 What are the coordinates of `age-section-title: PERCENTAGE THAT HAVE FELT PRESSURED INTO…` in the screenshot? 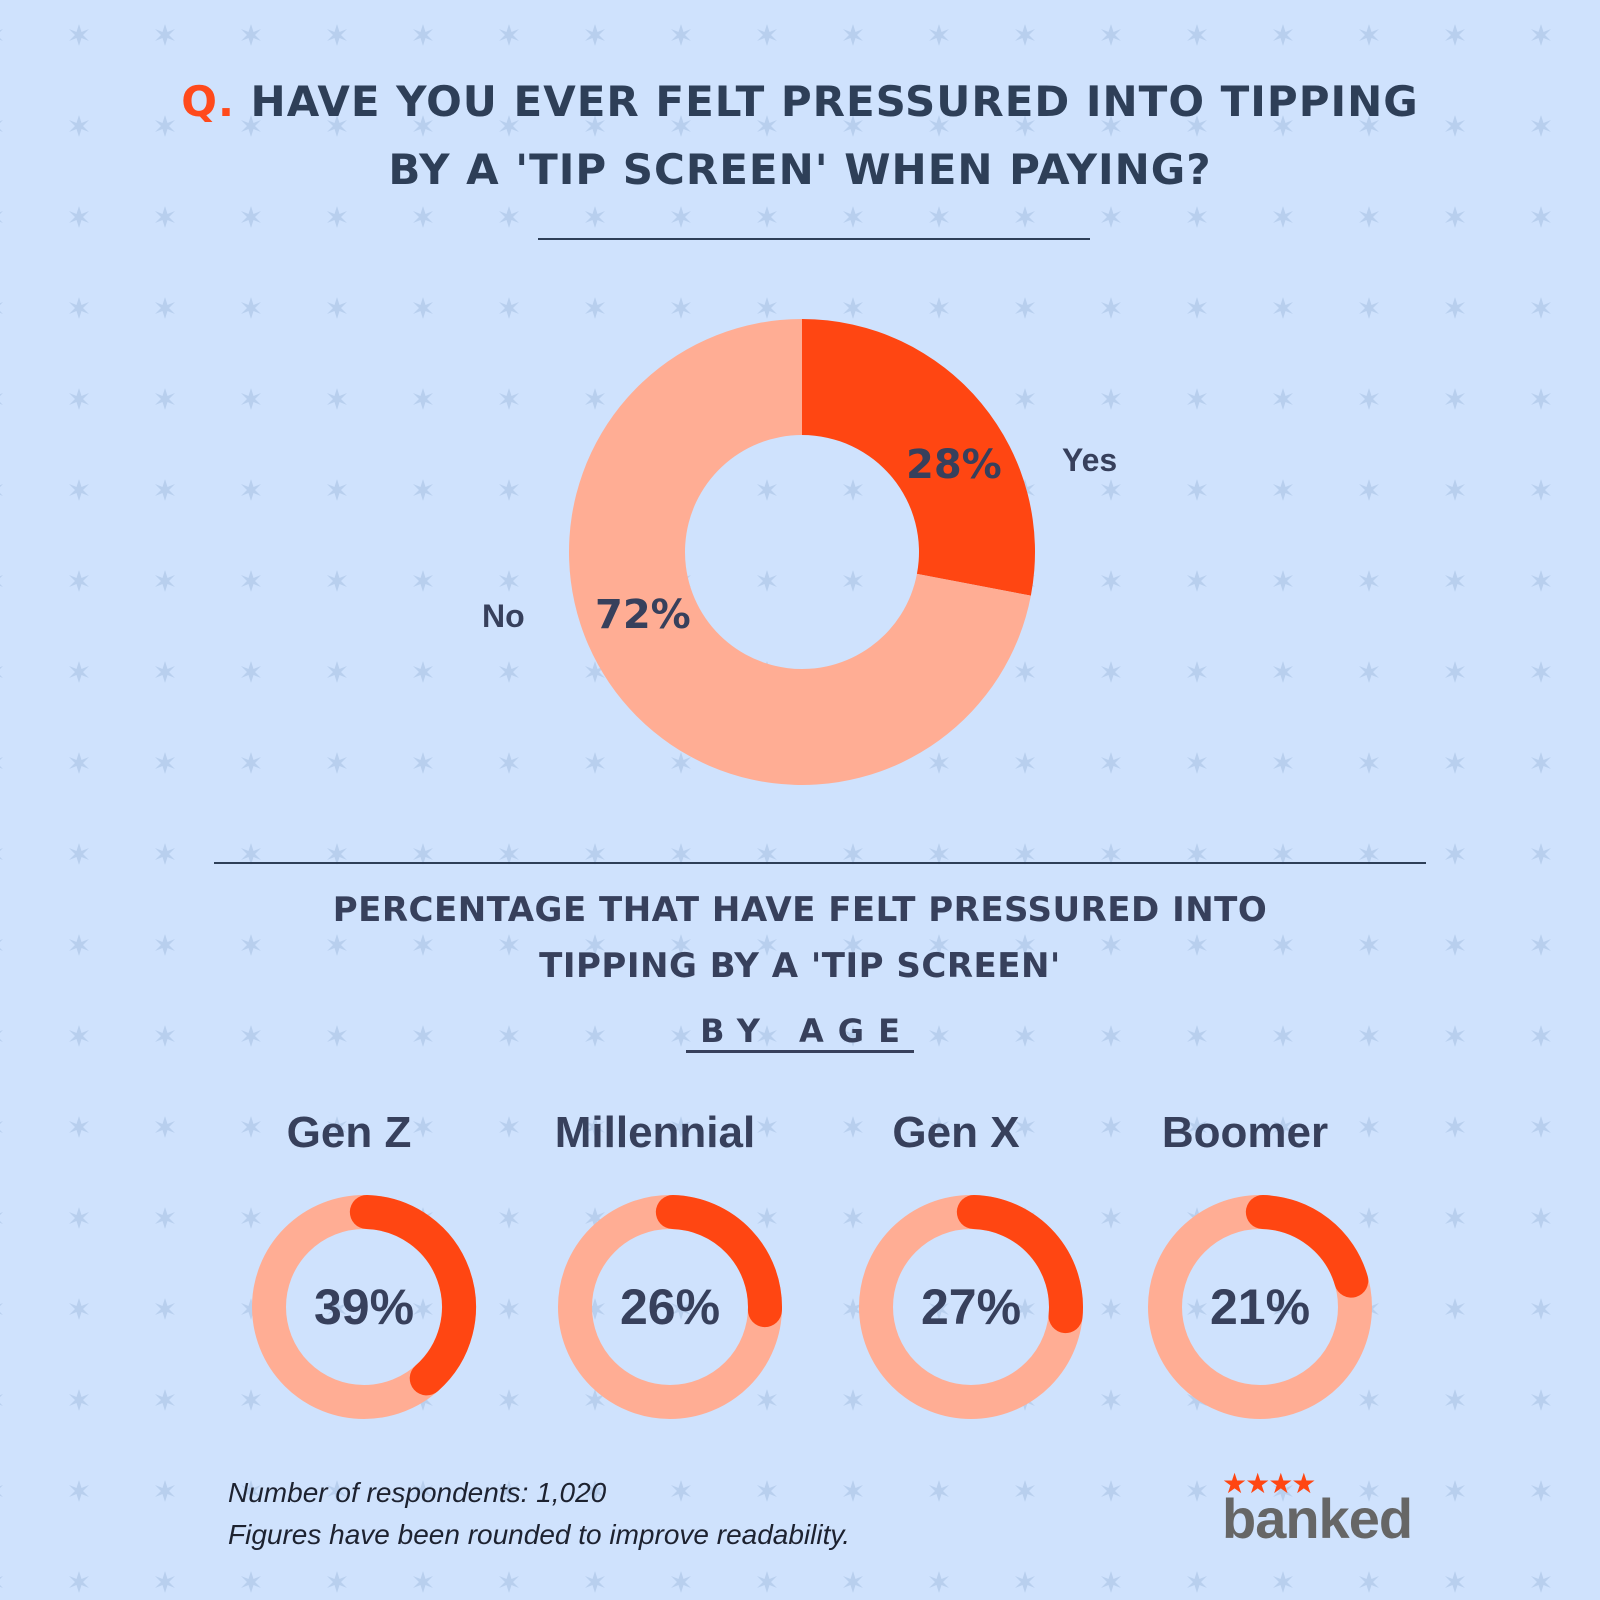 It's located at (800, 938).